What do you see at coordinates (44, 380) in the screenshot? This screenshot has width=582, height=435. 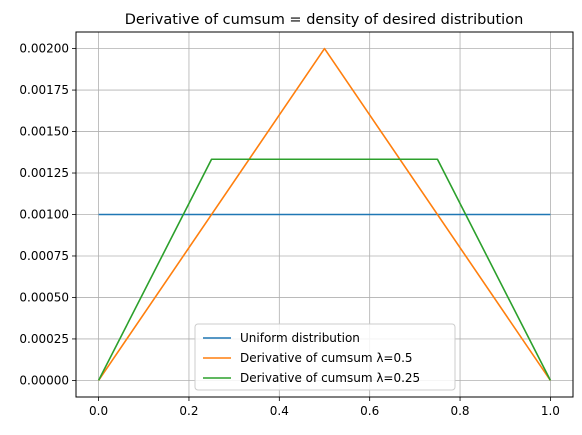 I see `y-tick-label: 0.00000` at bounding box center [44, 380].